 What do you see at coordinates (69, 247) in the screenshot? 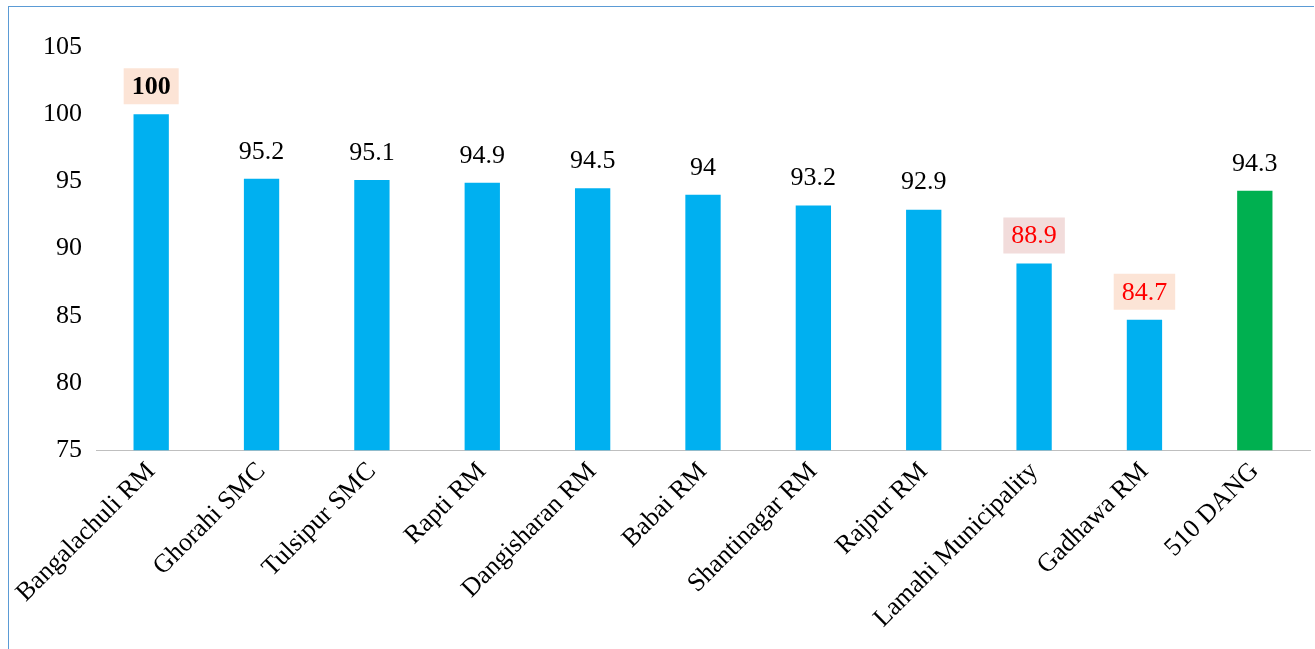
I see `y-tick-label: 90` at bounding box center [69, 247].